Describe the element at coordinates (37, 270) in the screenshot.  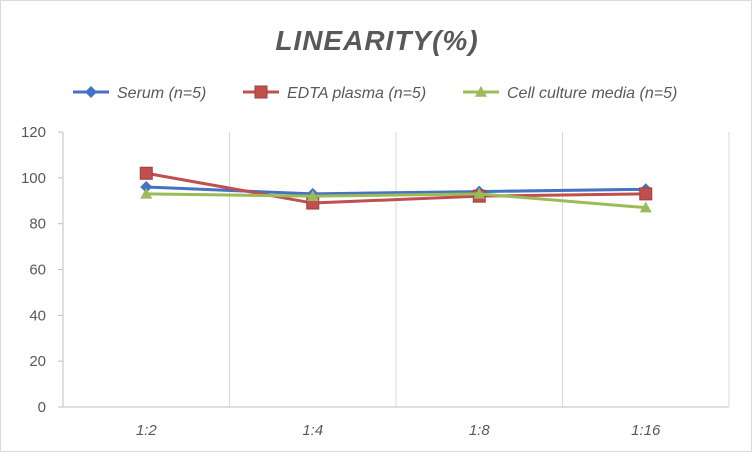
I see `y-tick-label: 60` at that location.